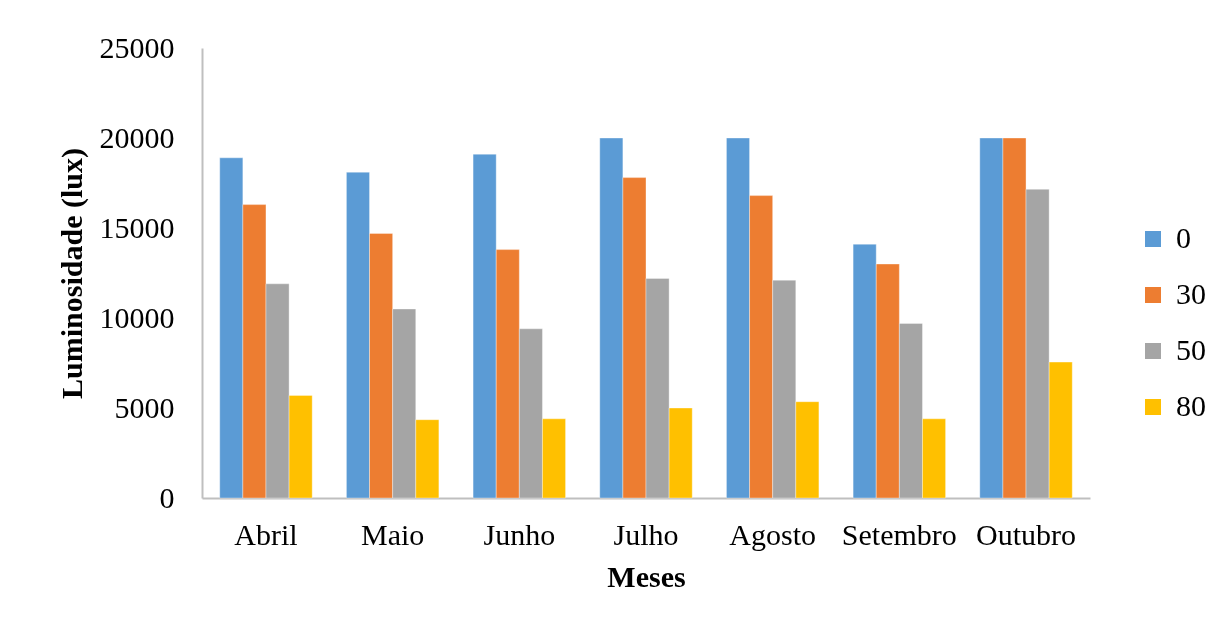 The height and width of the screenshot is (632, 1217). I want to click on y-tick-label: 20000, so click(137, 137).